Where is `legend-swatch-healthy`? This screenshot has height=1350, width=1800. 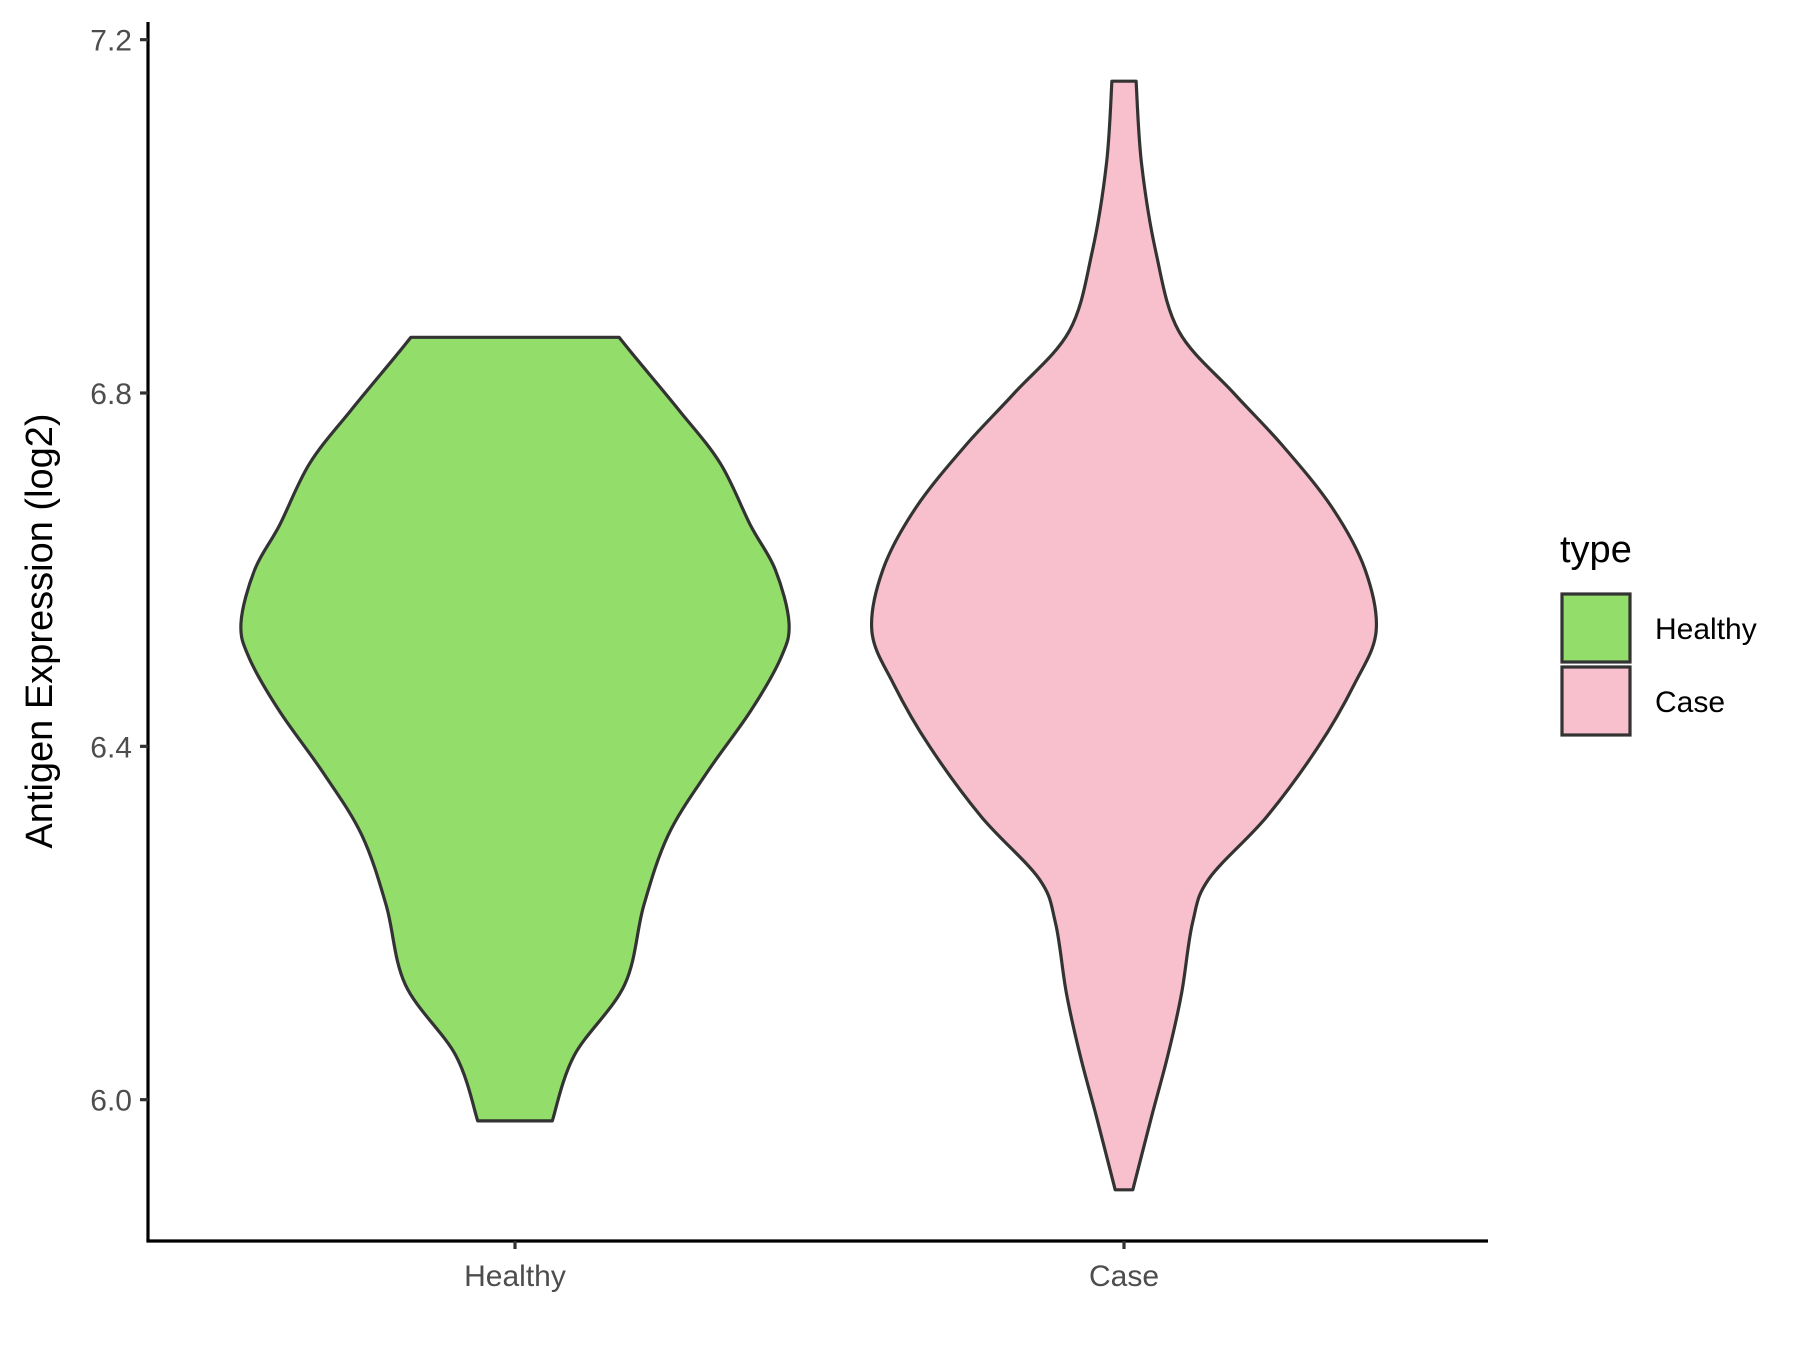 legend-swatch-healthy is located at coordinates (1596, 628).